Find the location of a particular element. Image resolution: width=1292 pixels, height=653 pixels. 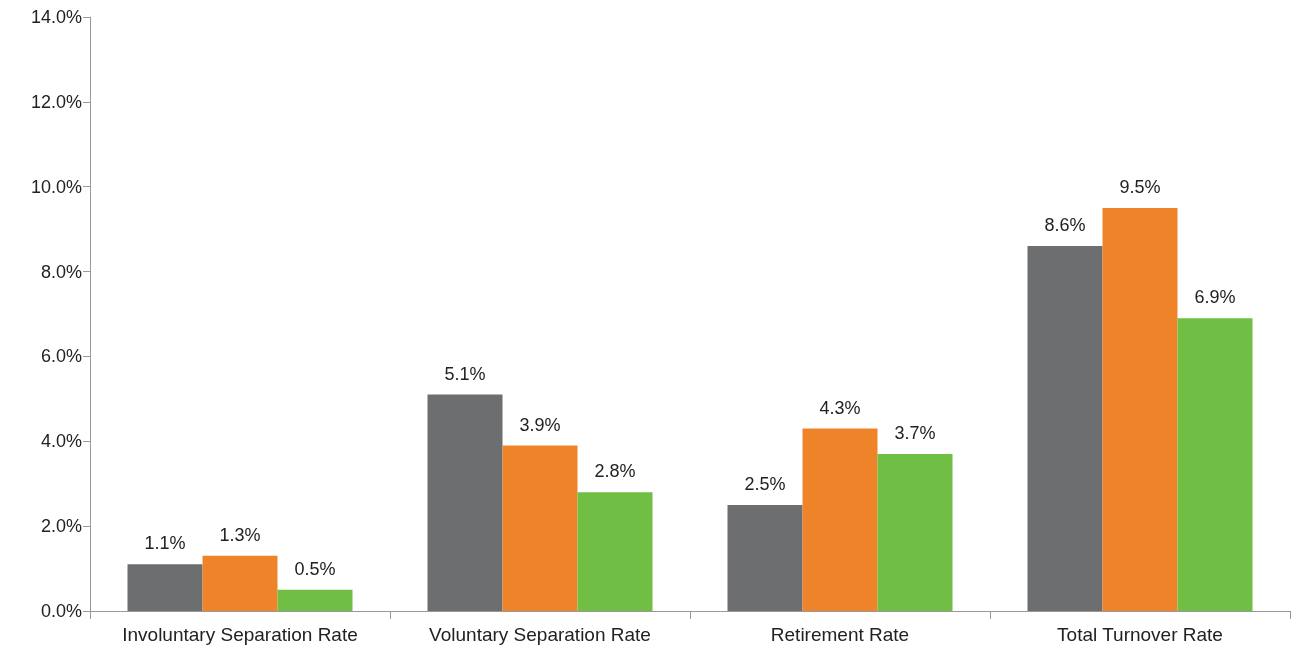

data-label: 1.3% is located at coordinates (240, 534).